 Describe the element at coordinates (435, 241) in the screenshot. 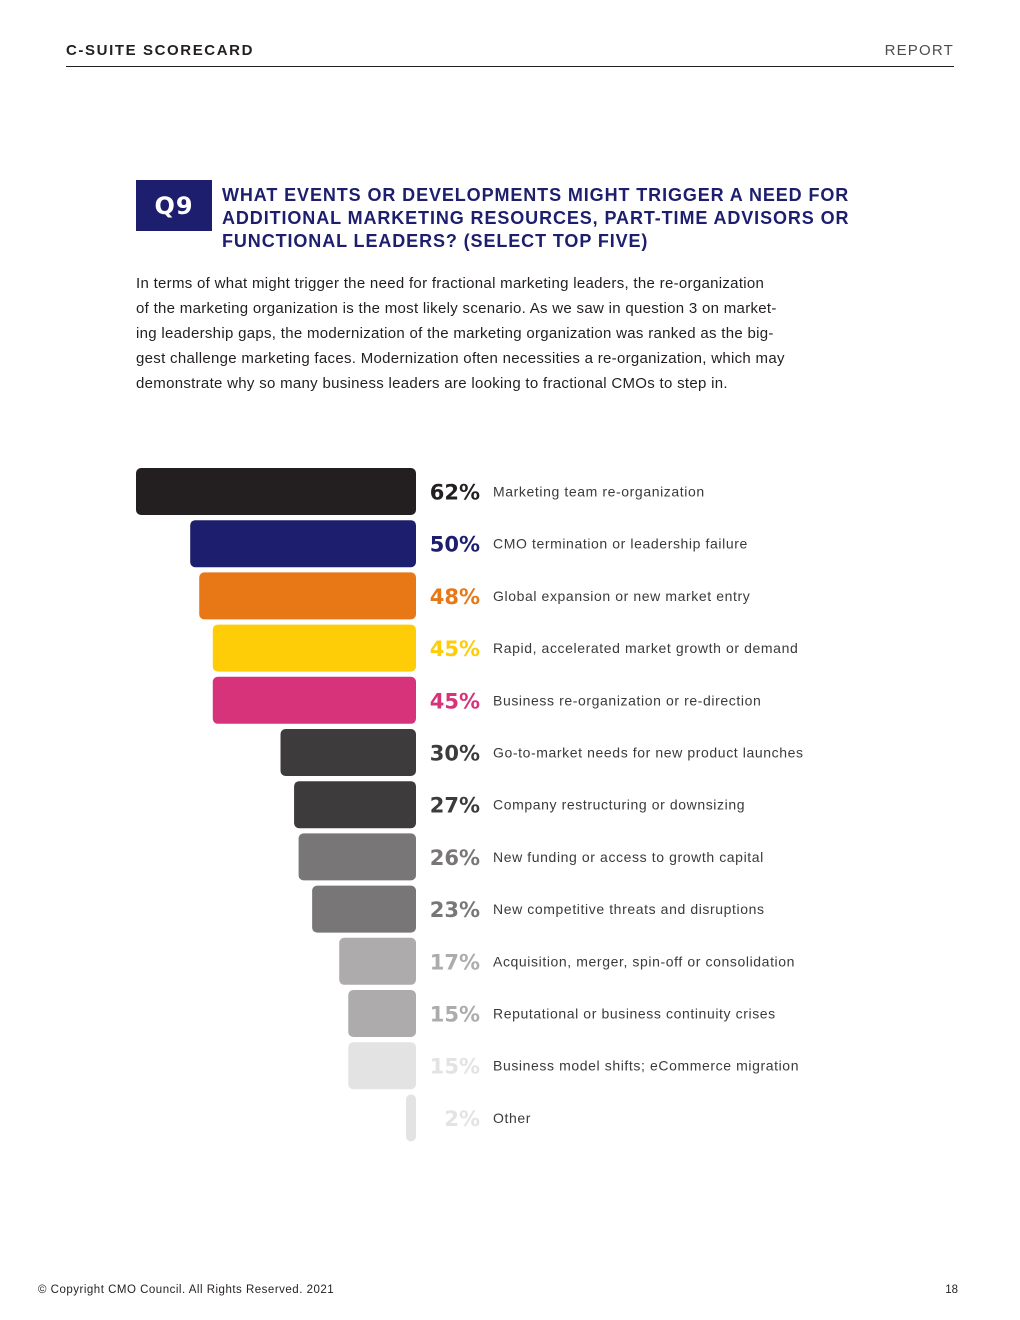

I see `question-title-line: FUNCTIONAL LEADERS? (SELECT TOP FIVE)` at that location.